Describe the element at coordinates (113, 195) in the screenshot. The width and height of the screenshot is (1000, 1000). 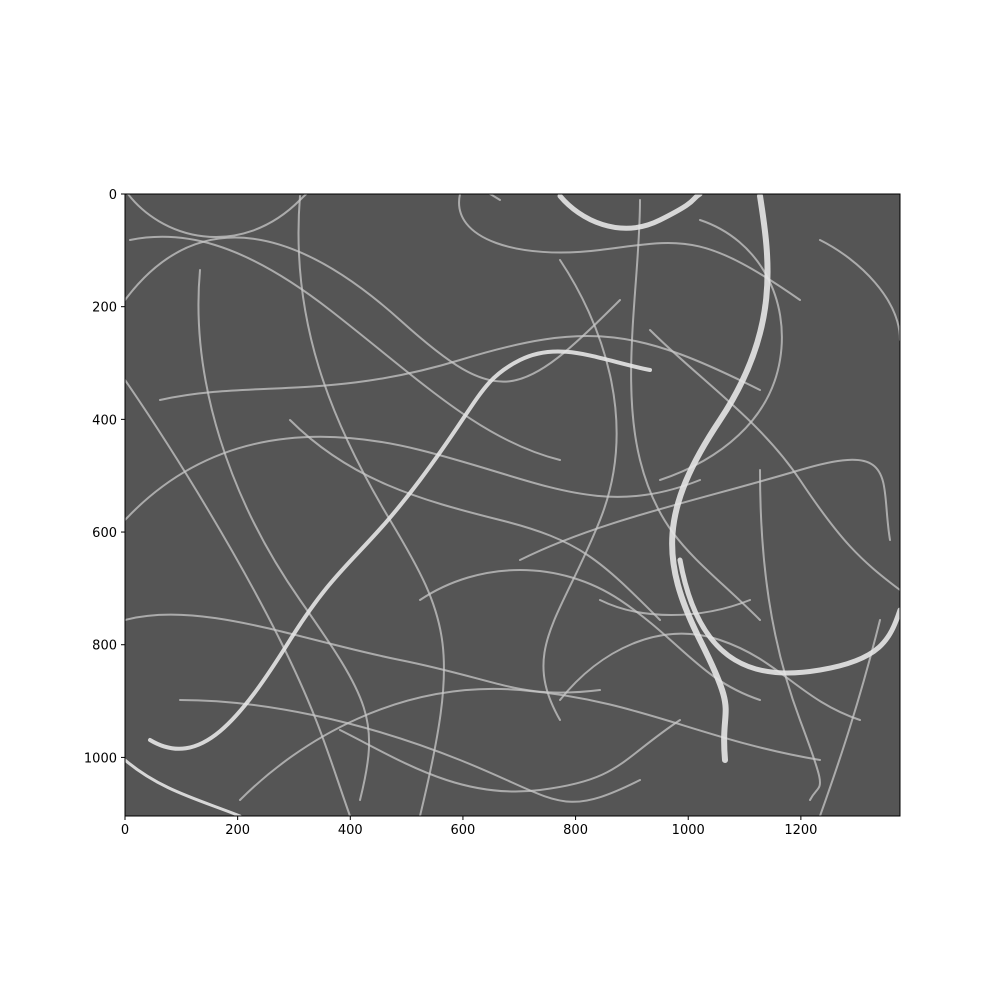
I see `y-tick-label: 0` at that location.